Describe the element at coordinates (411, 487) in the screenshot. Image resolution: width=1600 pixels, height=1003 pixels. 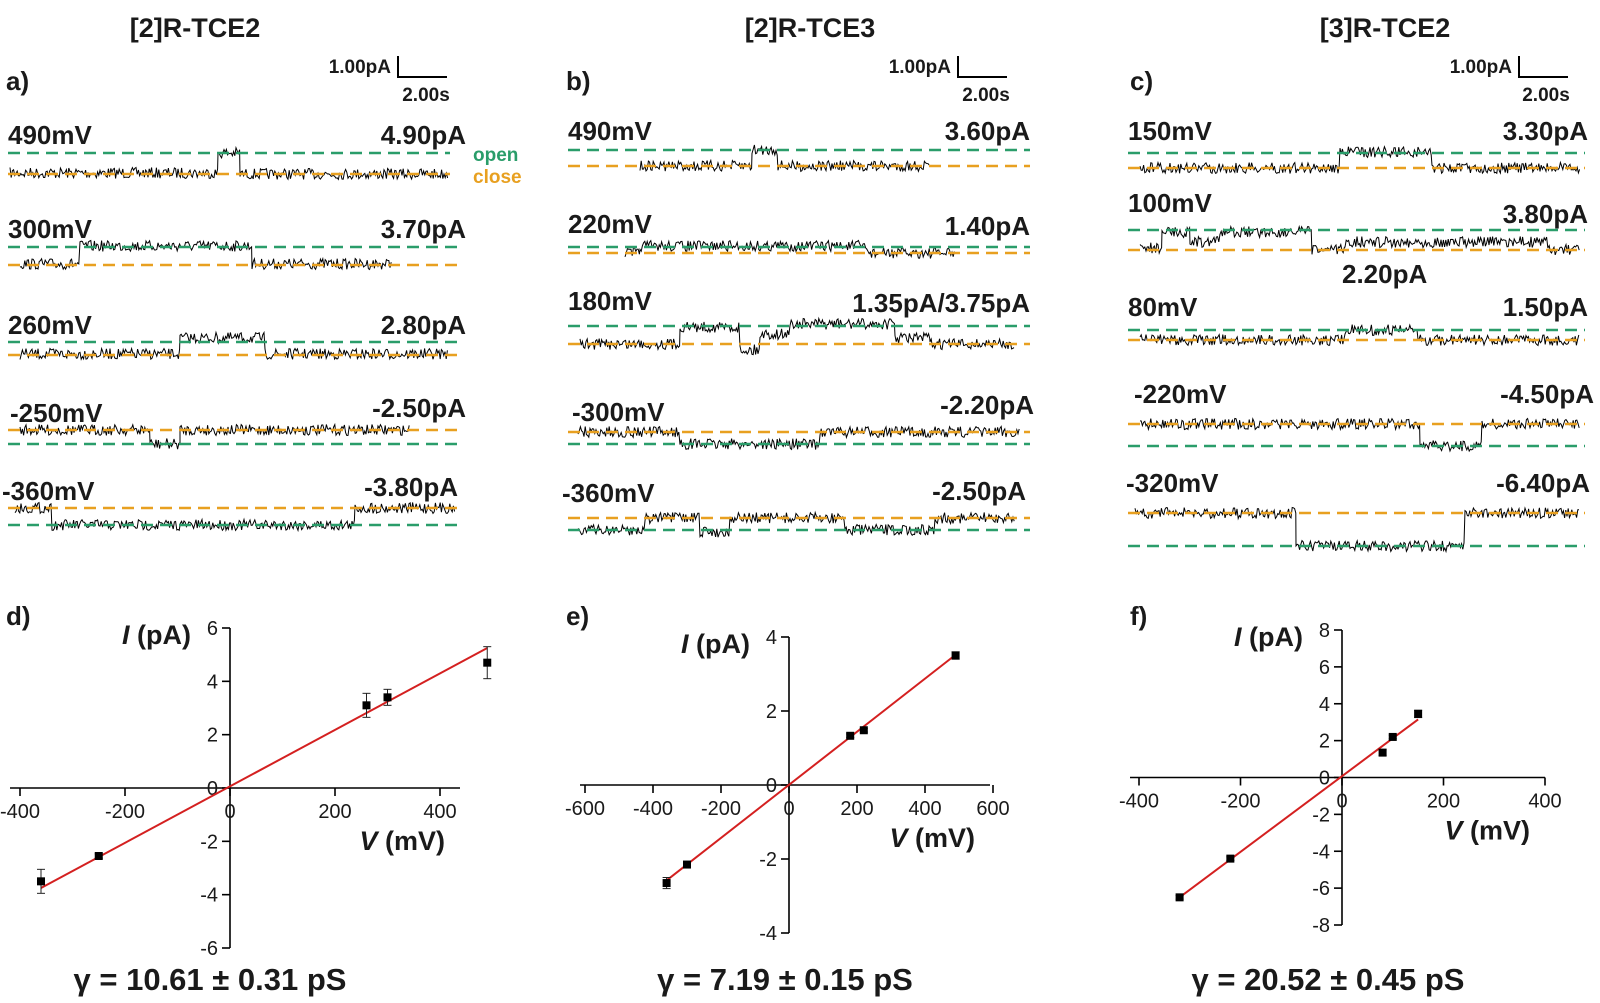
I see `current-label: -3.80pA` at that location.